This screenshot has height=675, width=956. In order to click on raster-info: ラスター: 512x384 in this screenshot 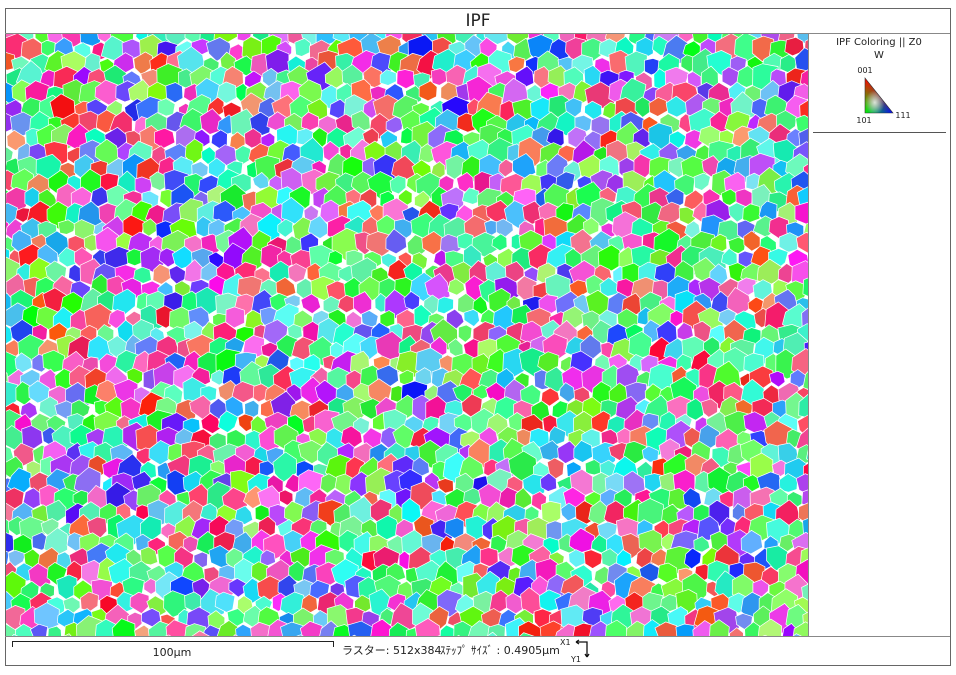, I will do `click(391, 650)`.